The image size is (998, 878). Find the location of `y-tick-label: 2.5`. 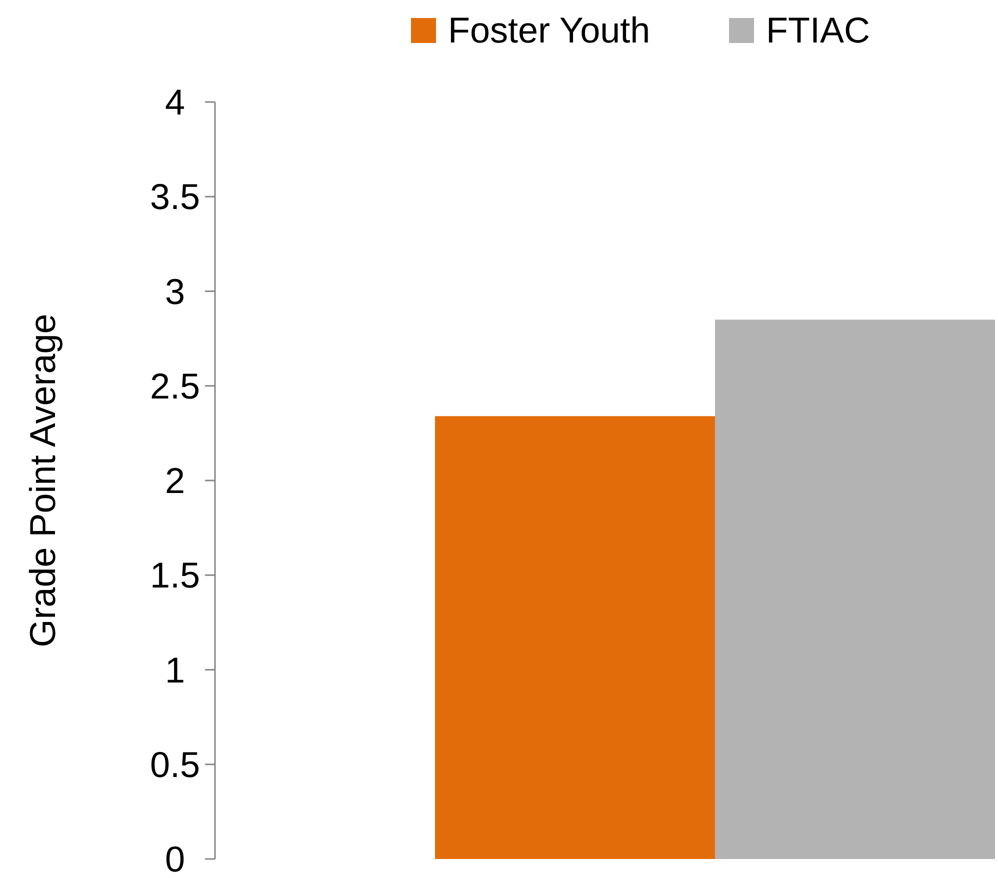

y-tick-label: 2.5 is located at coordinates (175, 385).